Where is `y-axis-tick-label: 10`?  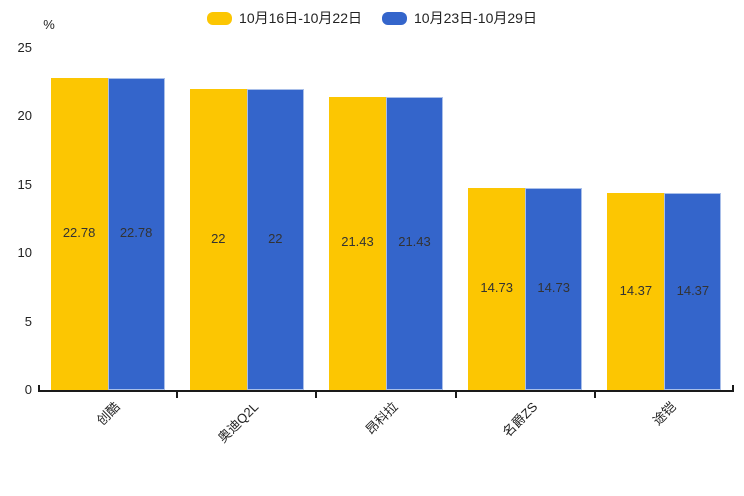
y-axis-tick-label: 10 is located at coordinates (24, 253).